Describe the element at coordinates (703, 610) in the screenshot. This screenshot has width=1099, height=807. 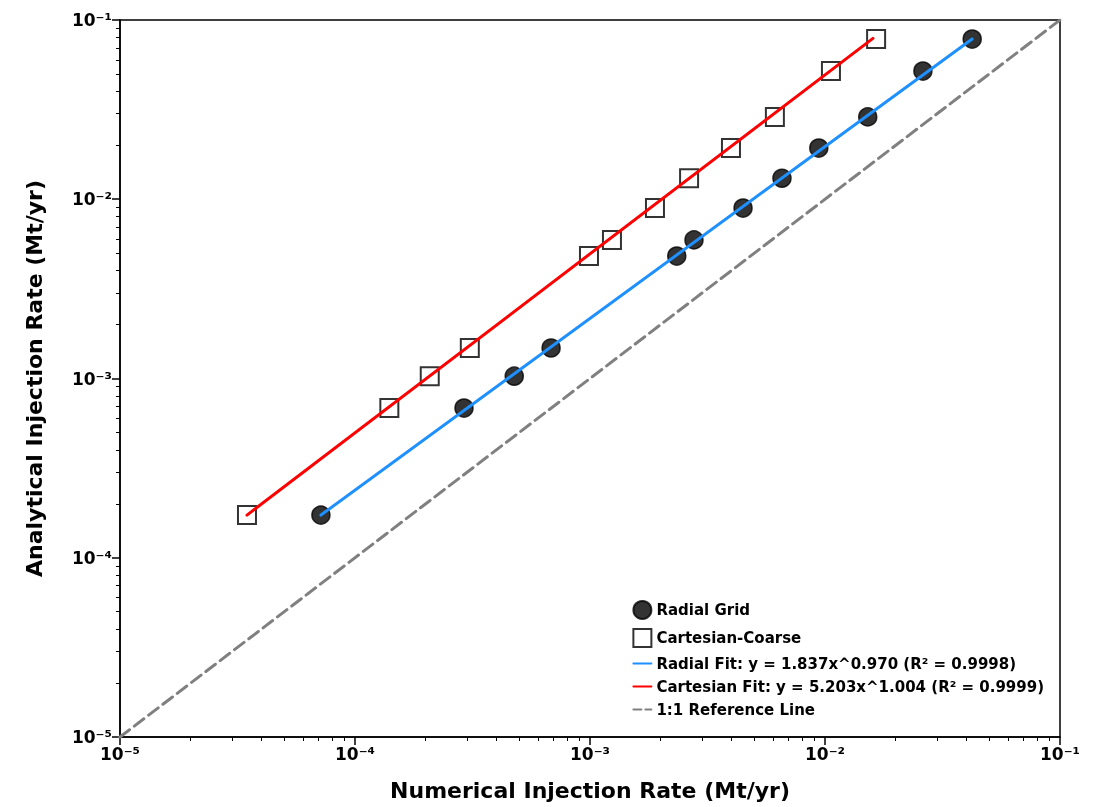
I see `legend-label: Radial Grid` at that location.